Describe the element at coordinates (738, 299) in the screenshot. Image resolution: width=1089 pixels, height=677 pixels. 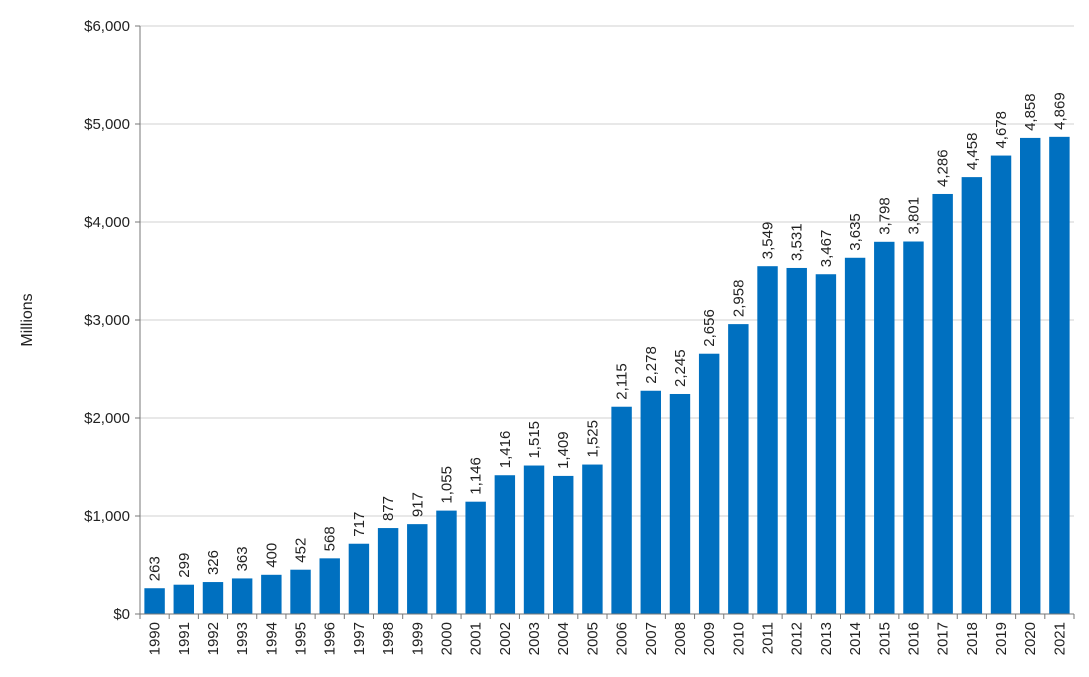
I see `data-label: 2,958` at that location.